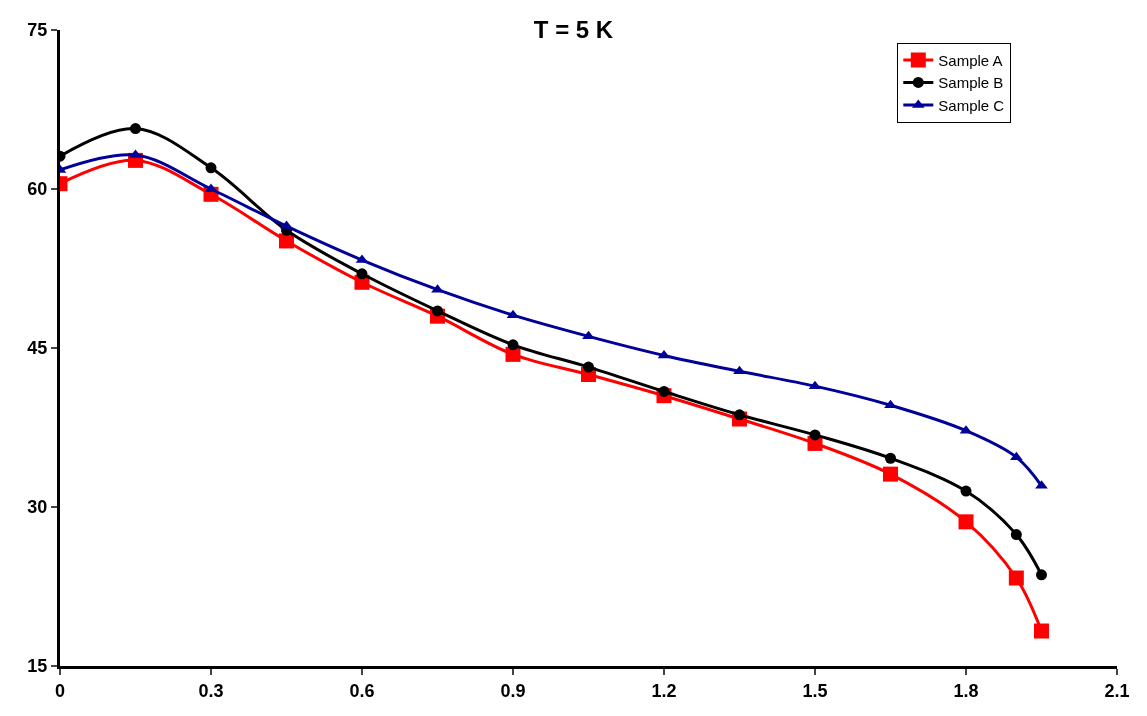 This screenshot has width=1147, height=716. I want to click on chart-title: T = 5 K, so click(573, 30).